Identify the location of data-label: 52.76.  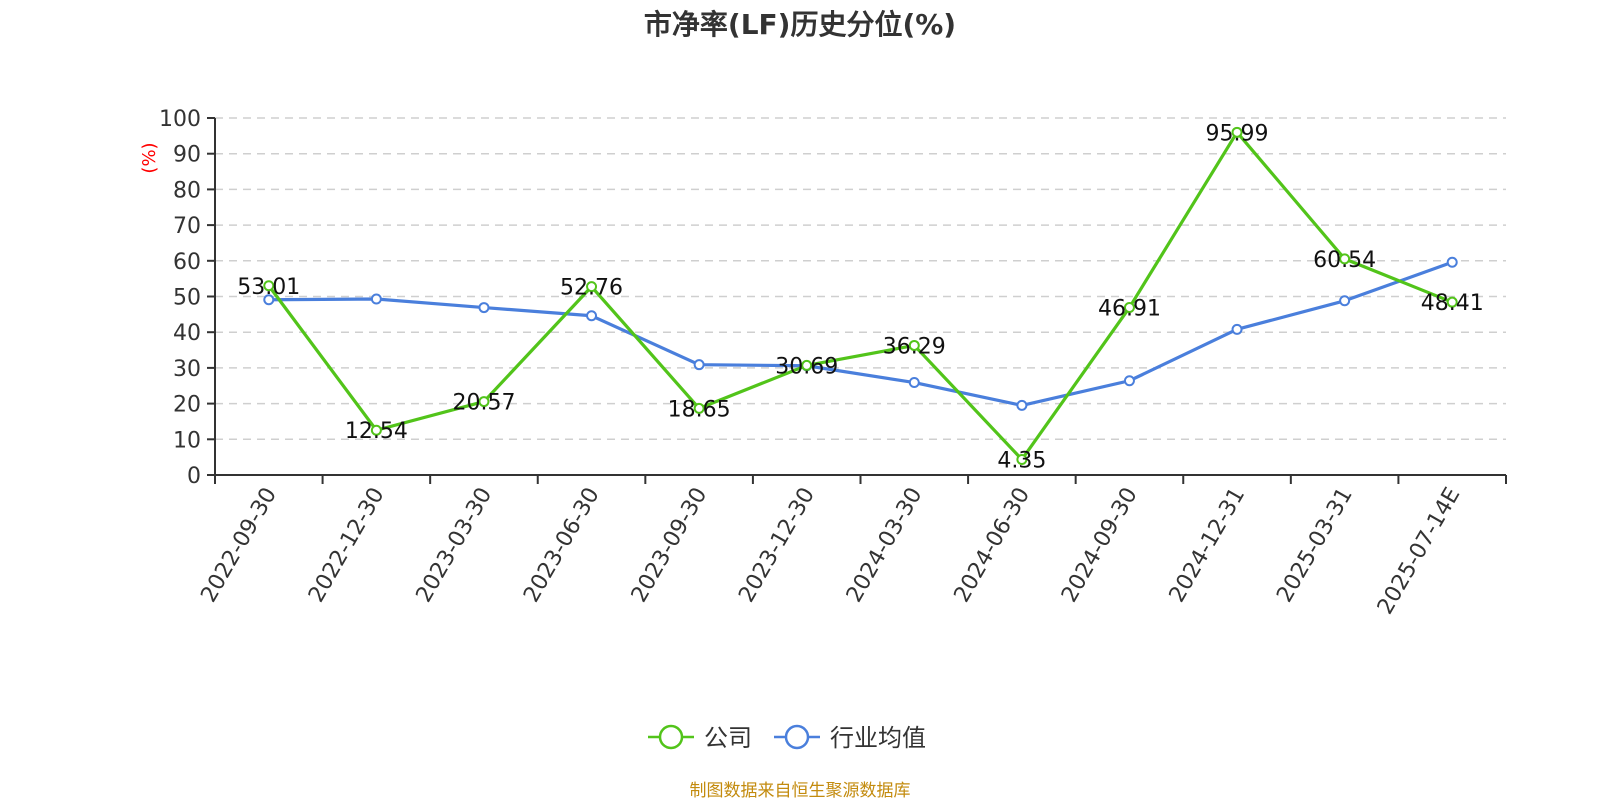
(591, 288).